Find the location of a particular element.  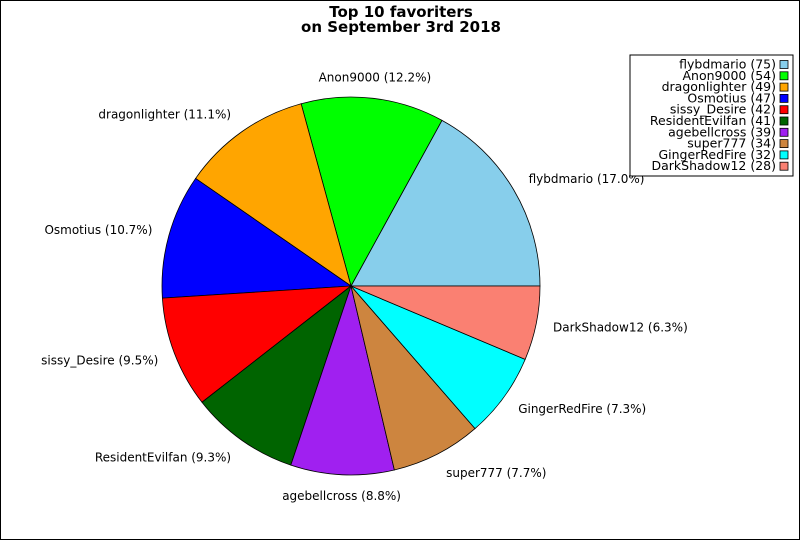

legend-label-dragonlighter: dragonlighter (49) is located at coordinates (719, 86).